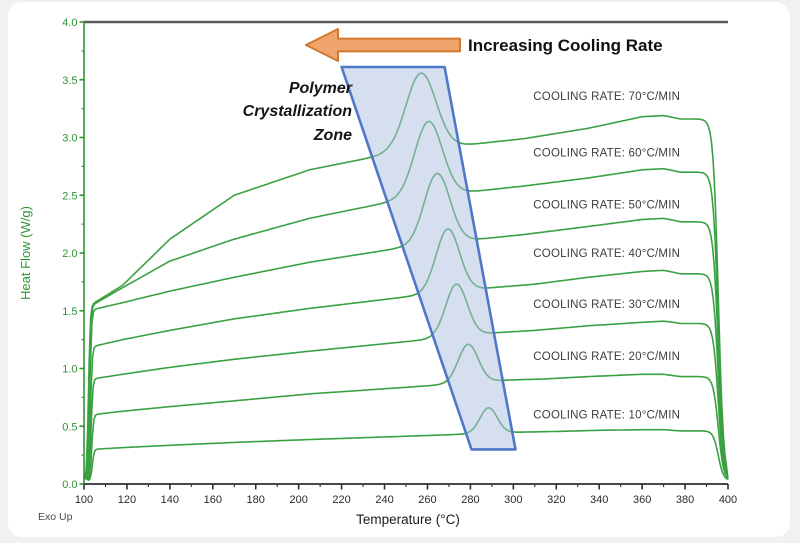 Image resolution: width=800 pixels, height=543 pixels. Describe the element at coordinates (298, 500) in the screenshot. I see `x-tick-label-200: 200` at that location.